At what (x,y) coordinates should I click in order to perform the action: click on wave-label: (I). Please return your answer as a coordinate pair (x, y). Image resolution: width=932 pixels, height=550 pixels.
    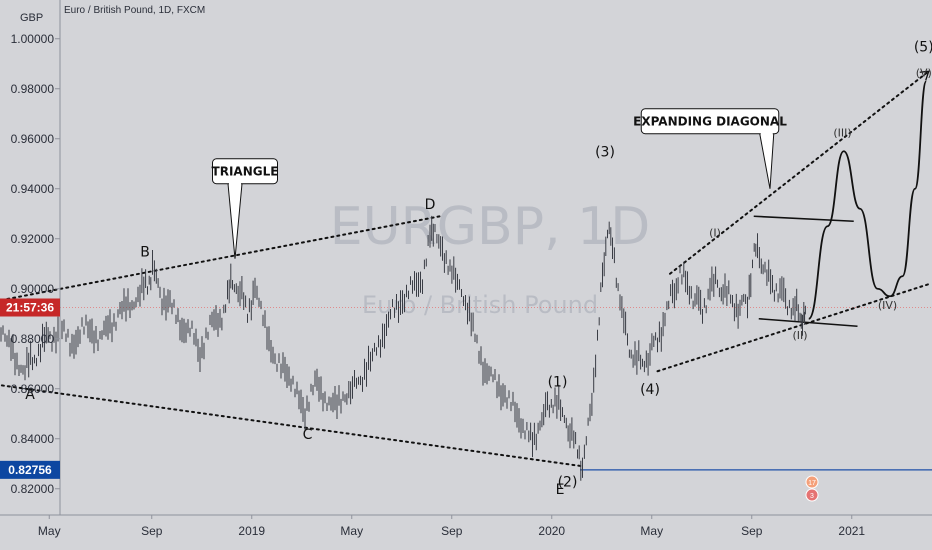
    Looking at the image, I should click on (715, 232).